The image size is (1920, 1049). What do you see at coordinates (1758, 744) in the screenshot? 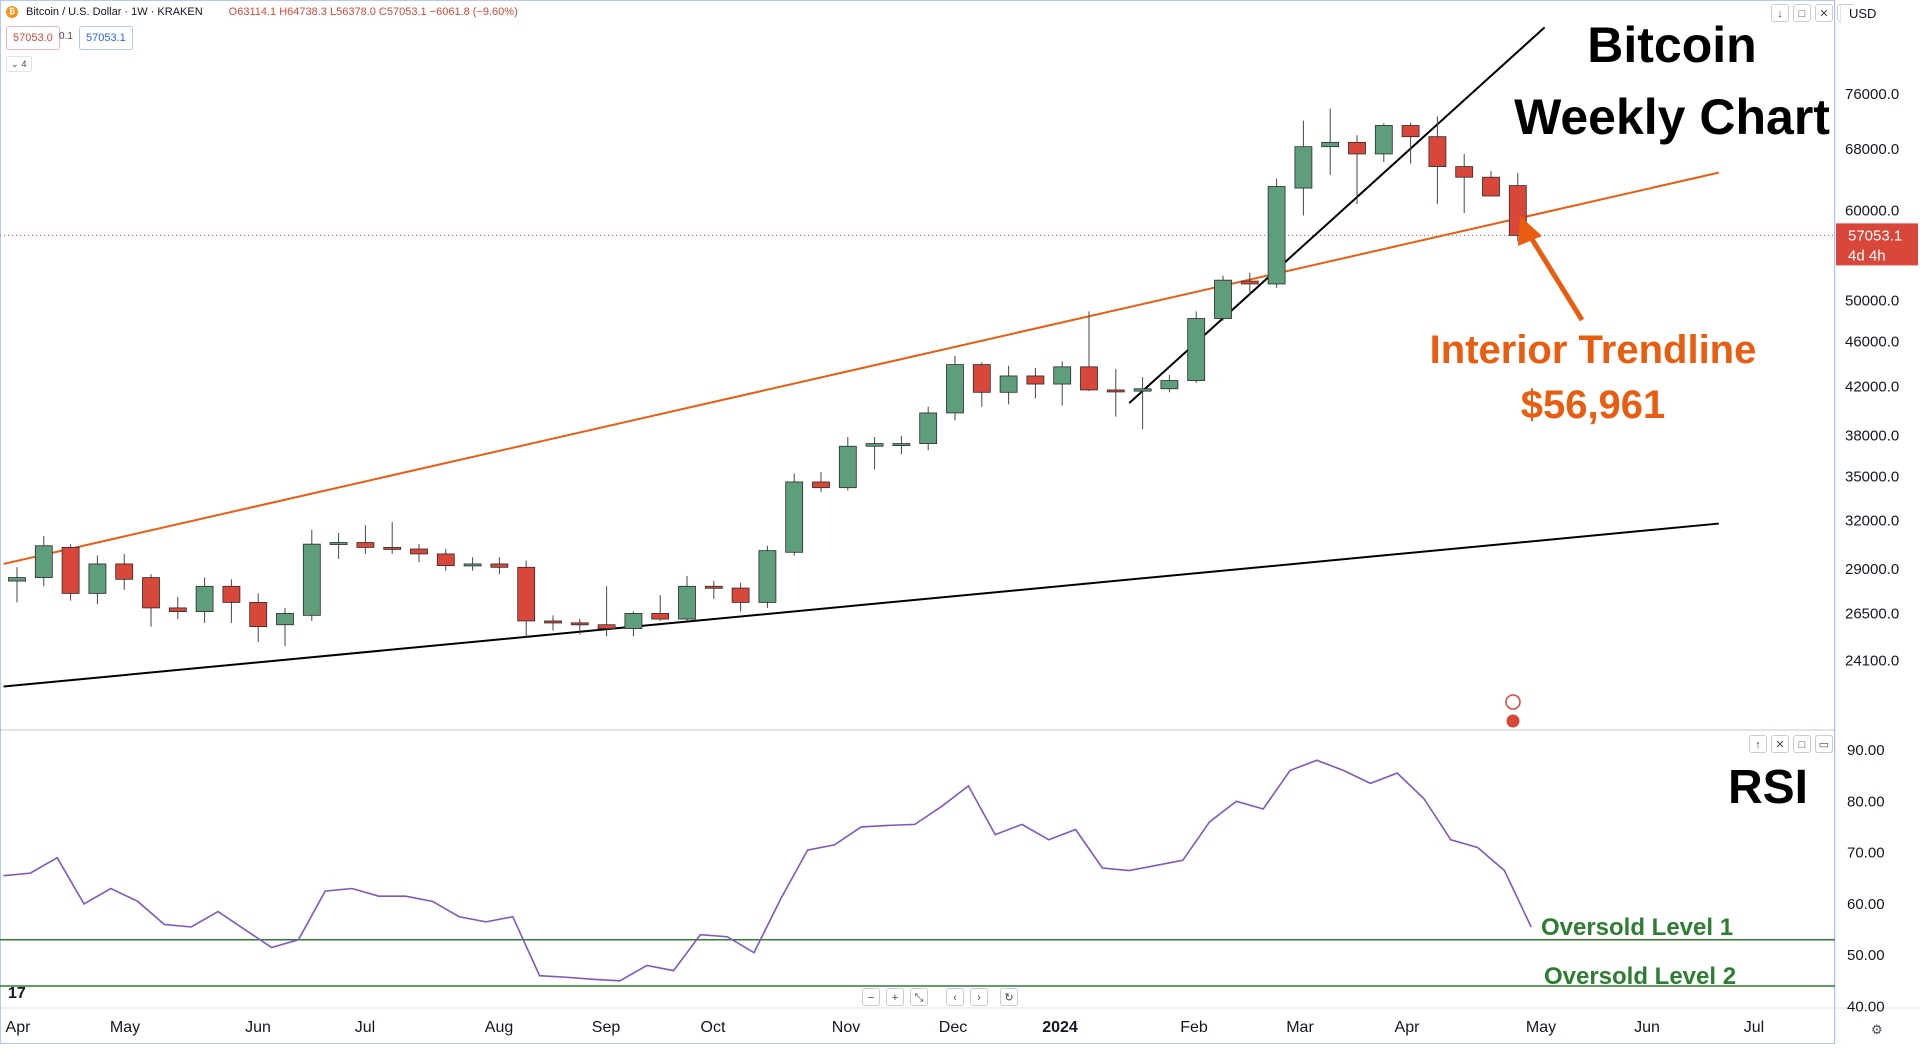
I see `rsi-move-up-button: ↑` at bounding box center [1758, 744].